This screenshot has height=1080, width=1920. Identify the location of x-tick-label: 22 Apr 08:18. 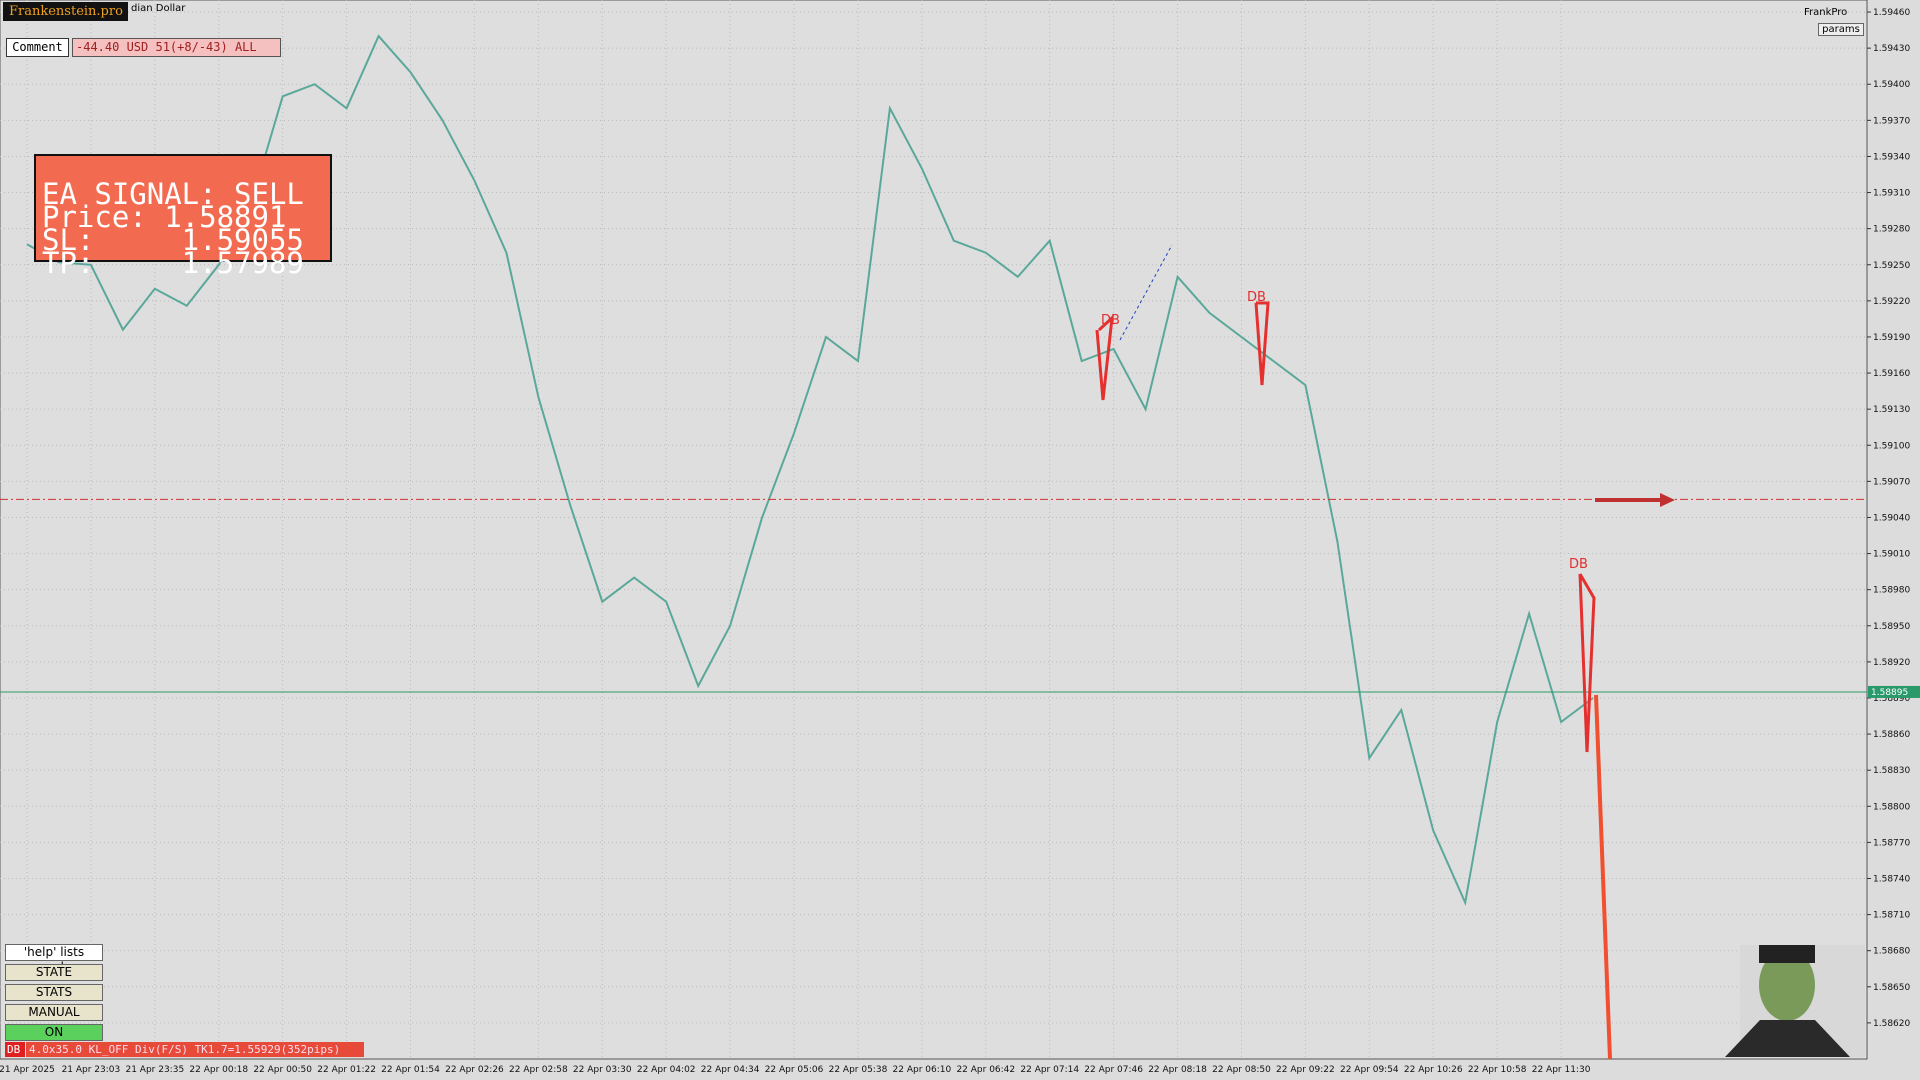
(1177, 1070).